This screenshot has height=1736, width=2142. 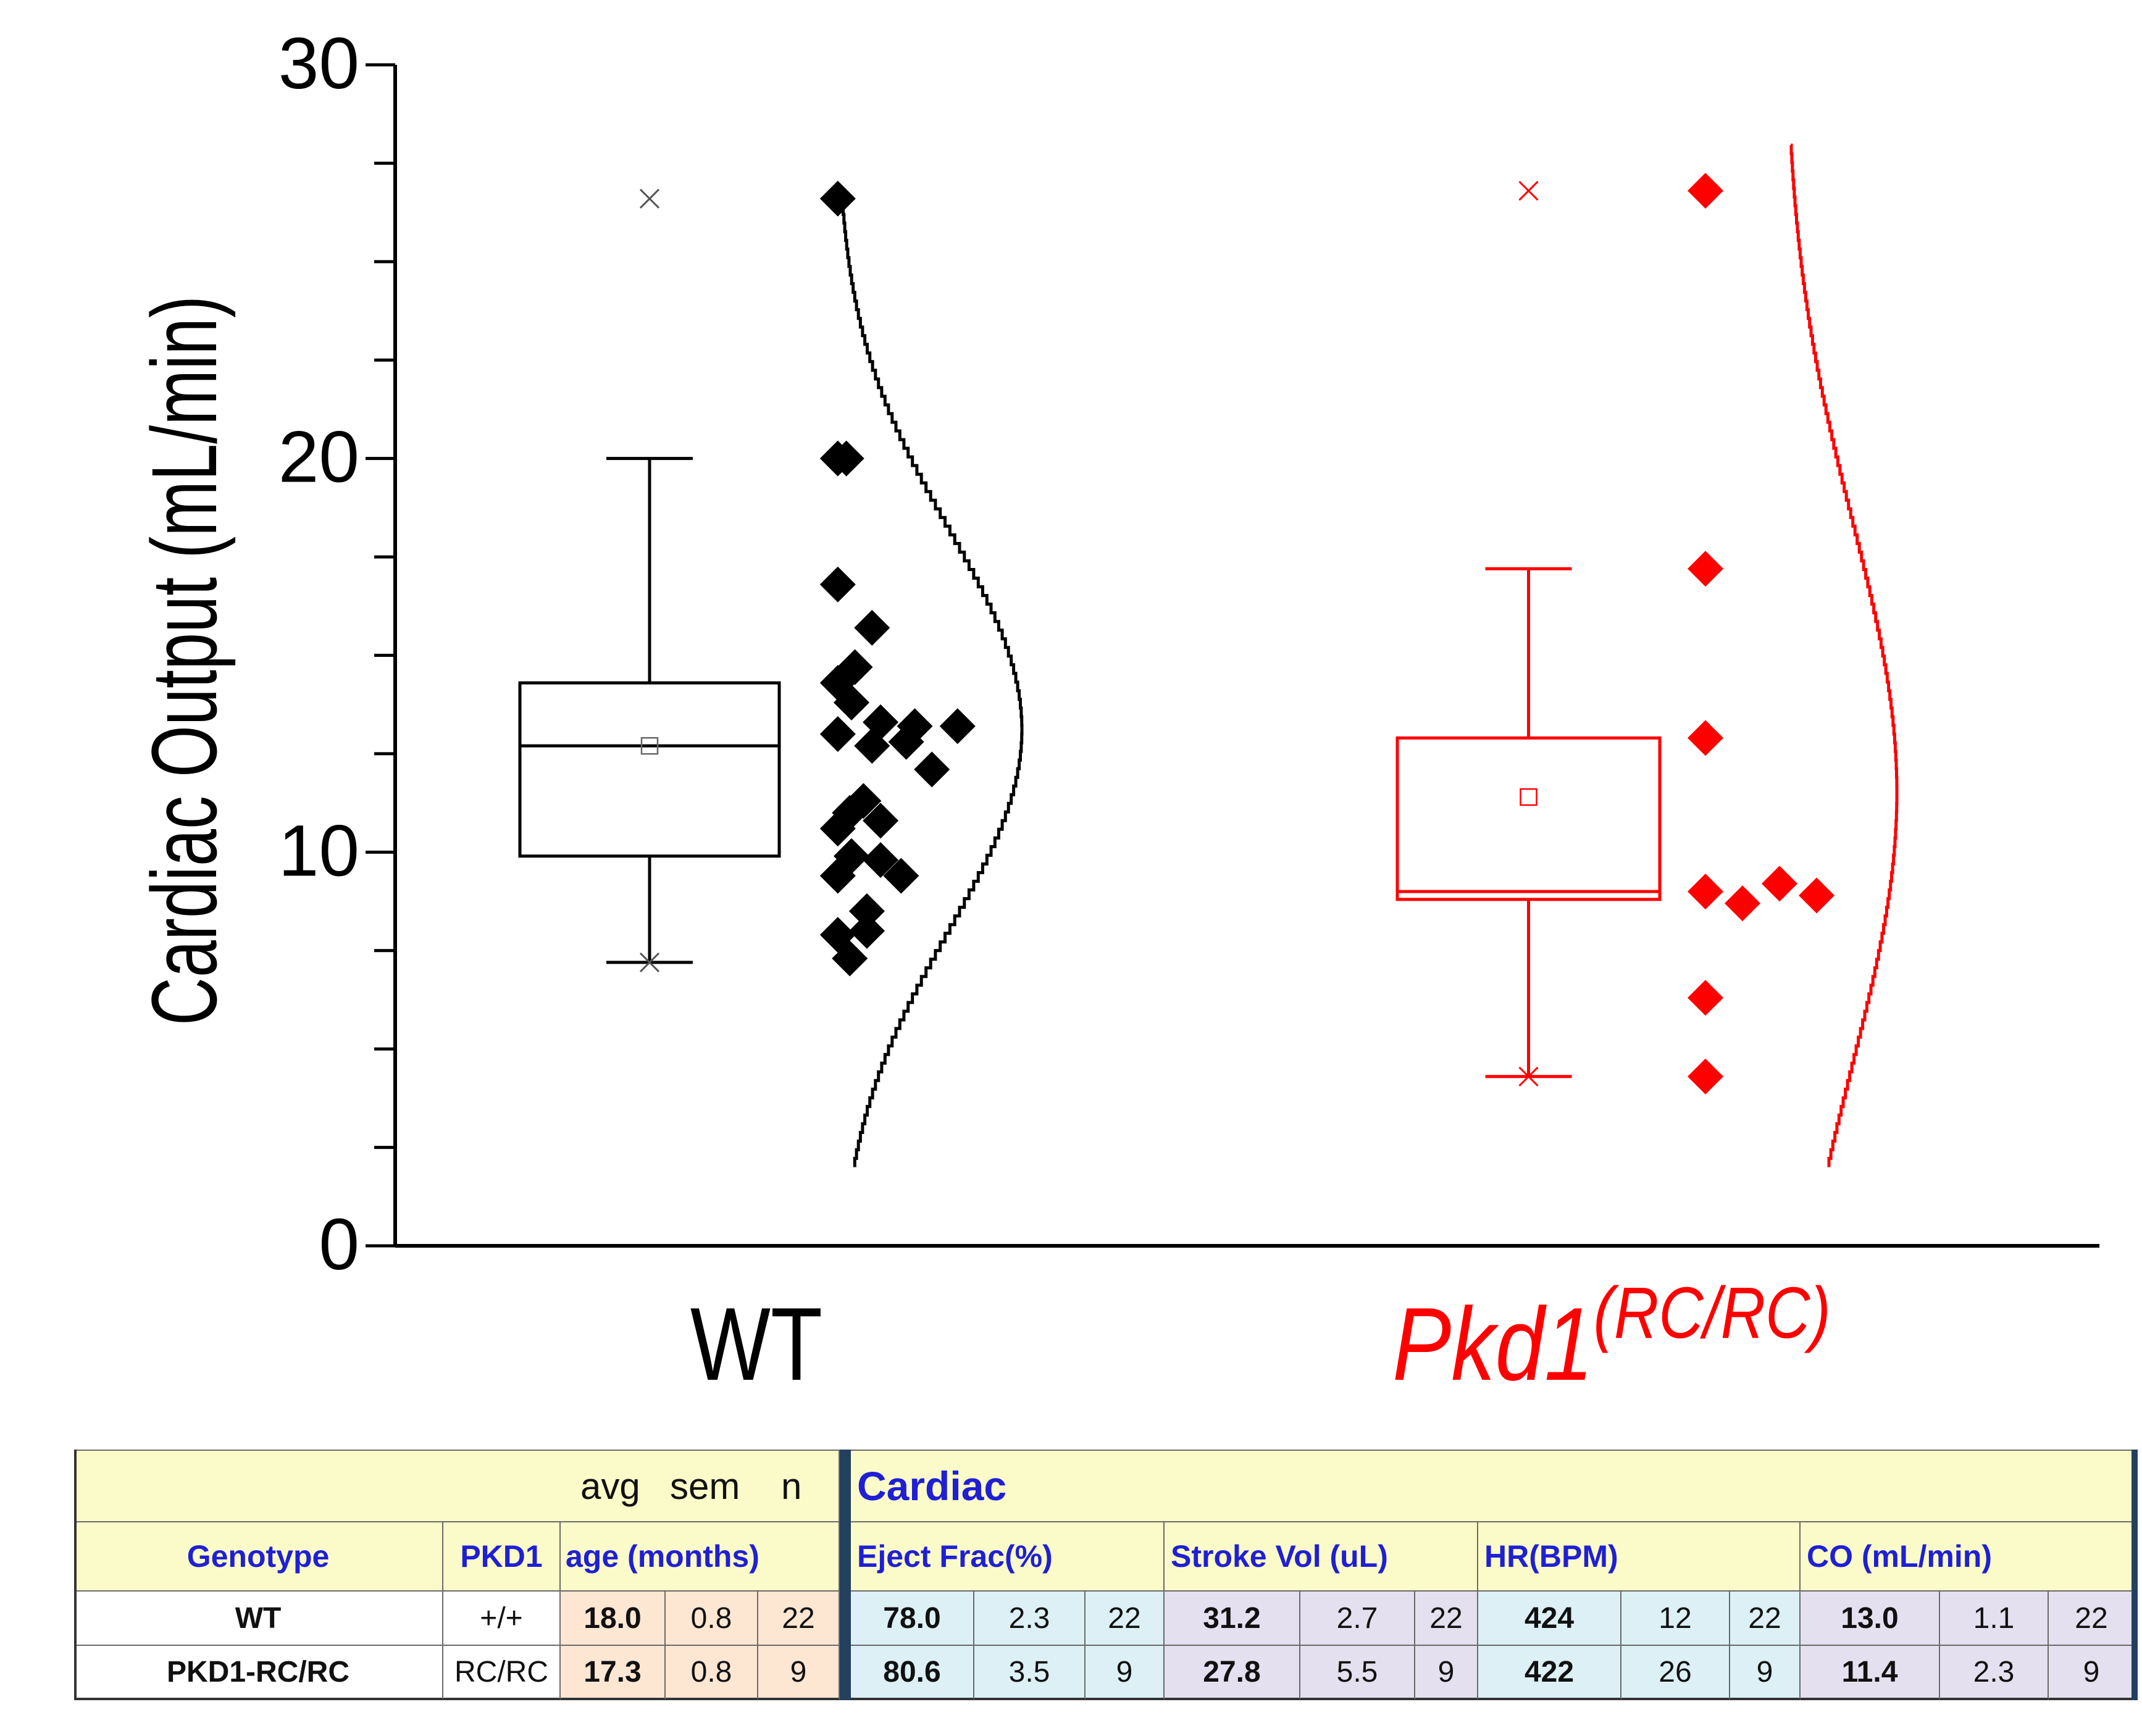 I want to click on iqr-box, so click(x=649, y=769).